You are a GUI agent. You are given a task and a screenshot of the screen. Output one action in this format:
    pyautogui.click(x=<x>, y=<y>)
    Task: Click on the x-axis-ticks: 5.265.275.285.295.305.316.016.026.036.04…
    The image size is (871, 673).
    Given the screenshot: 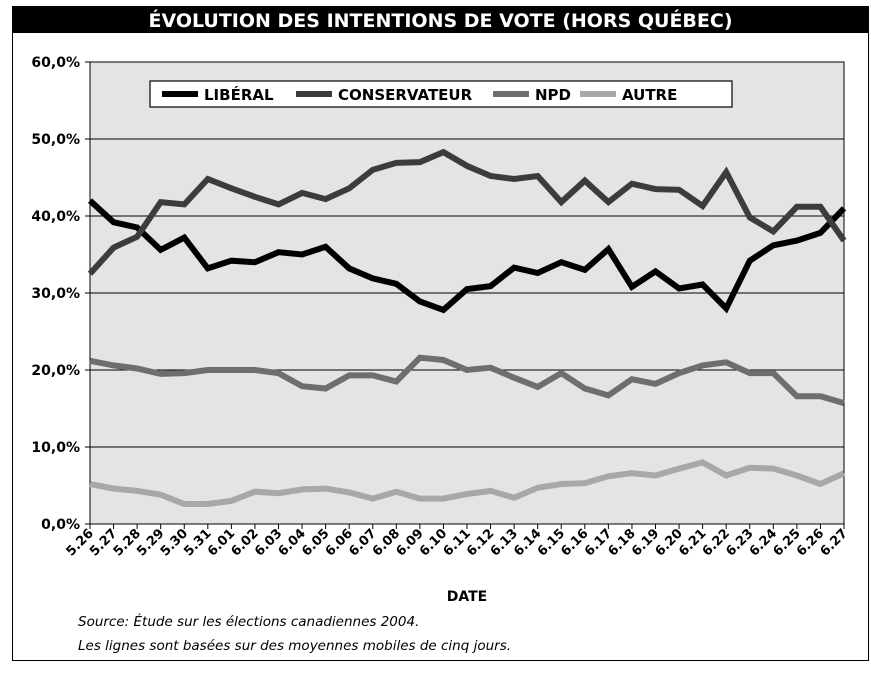 What is the action you would take?
    pyautogui.click(x=457, y=542)
    